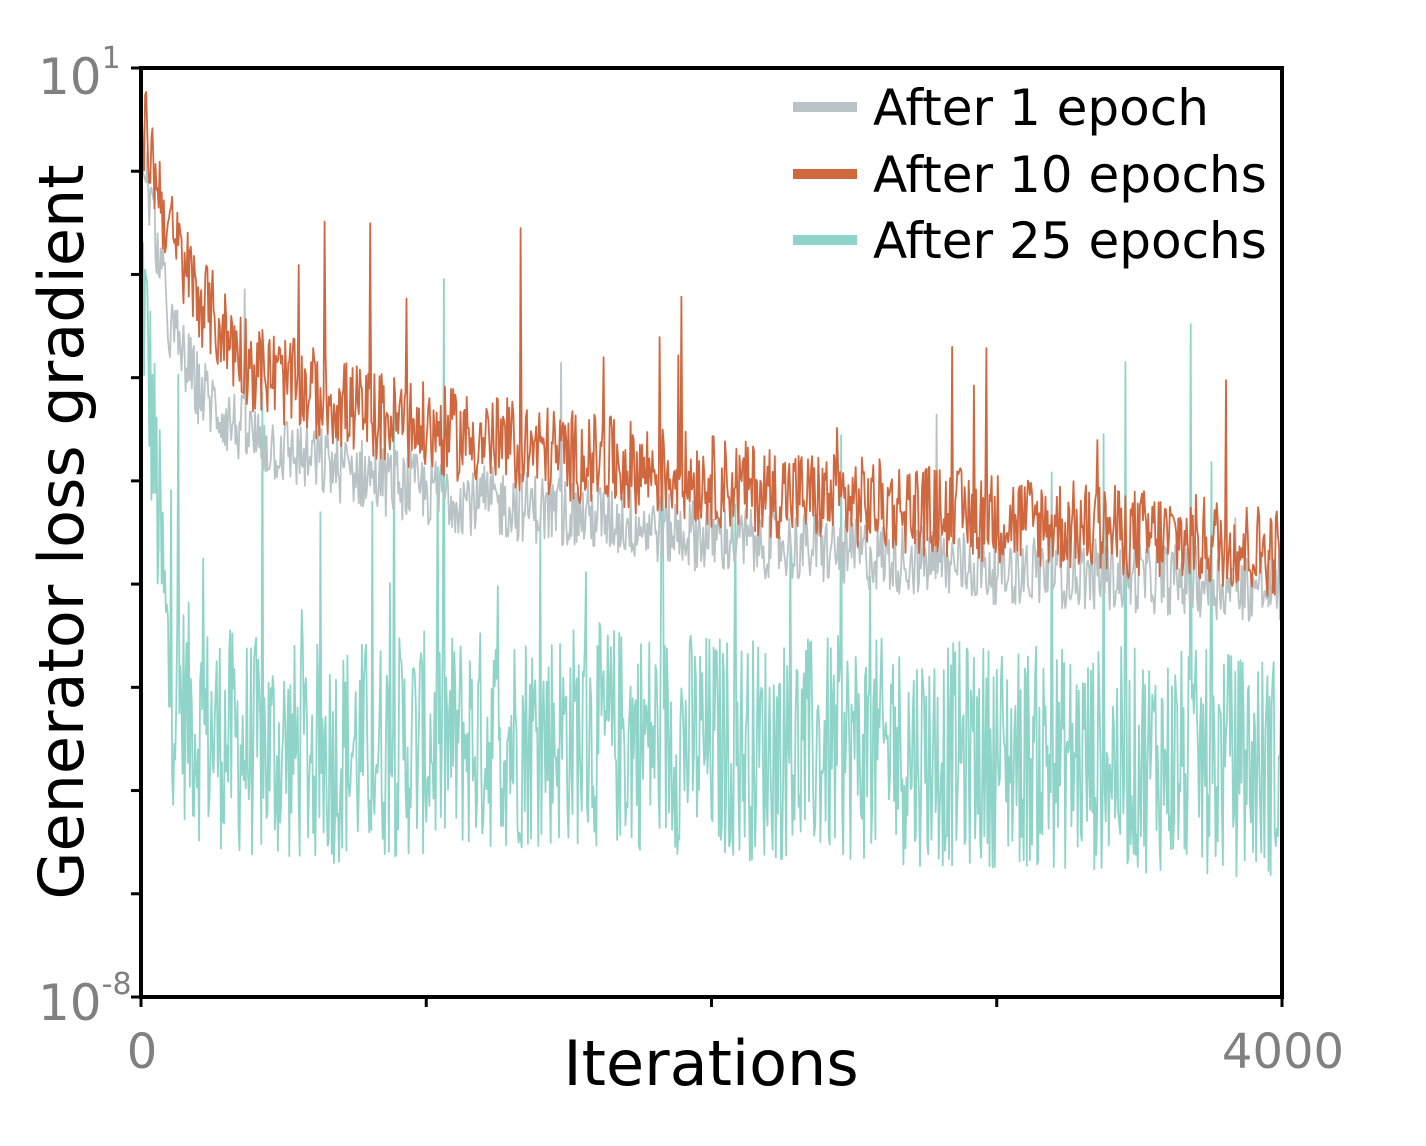 The image size is (1426, 1146). I want to click on legend-label-10-epochs: After 10 epochs, so click(1070, 175).